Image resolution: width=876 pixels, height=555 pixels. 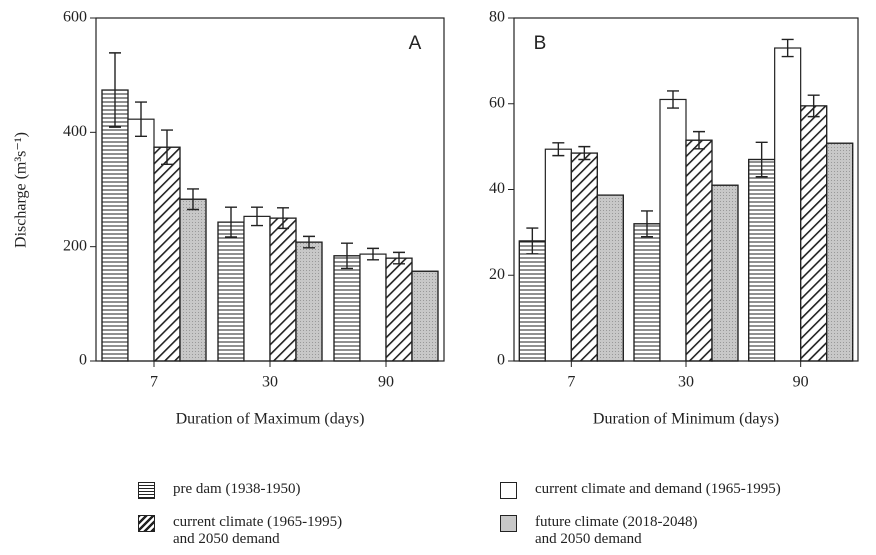 I want to click on panel-label: B, so click(x=540, y=43).